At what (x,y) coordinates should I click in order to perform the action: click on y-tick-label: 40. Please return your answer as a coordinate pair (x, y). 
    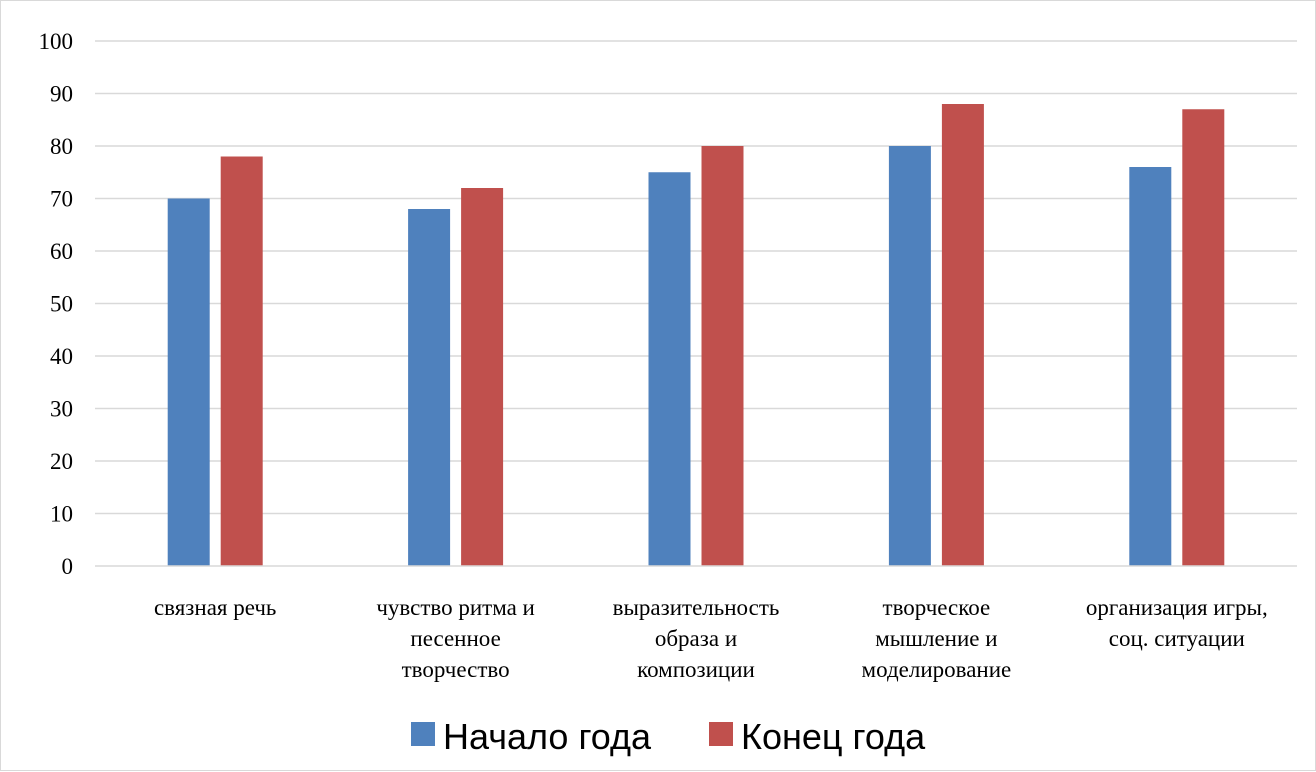
    Looking at the image, I should click on (61, 356).